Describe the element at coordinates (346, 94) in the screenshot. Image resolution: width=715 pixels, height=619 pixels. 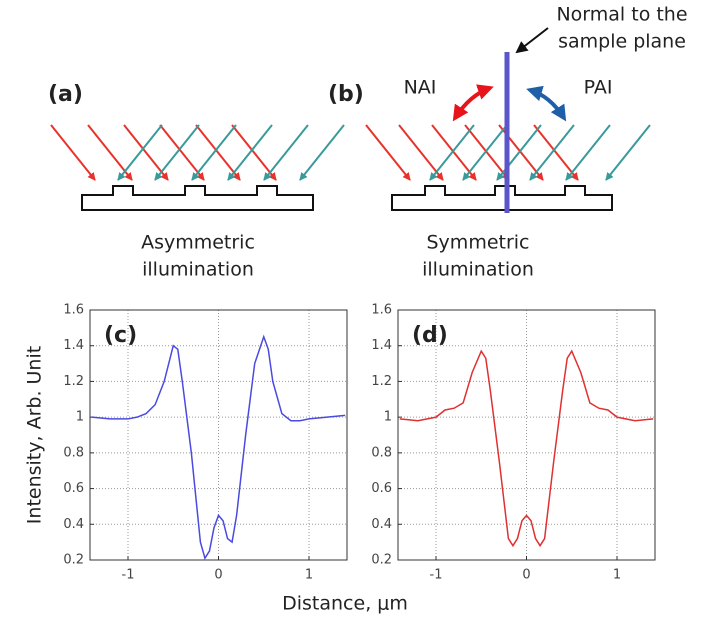
I see `panel-label: (b)` at that location.